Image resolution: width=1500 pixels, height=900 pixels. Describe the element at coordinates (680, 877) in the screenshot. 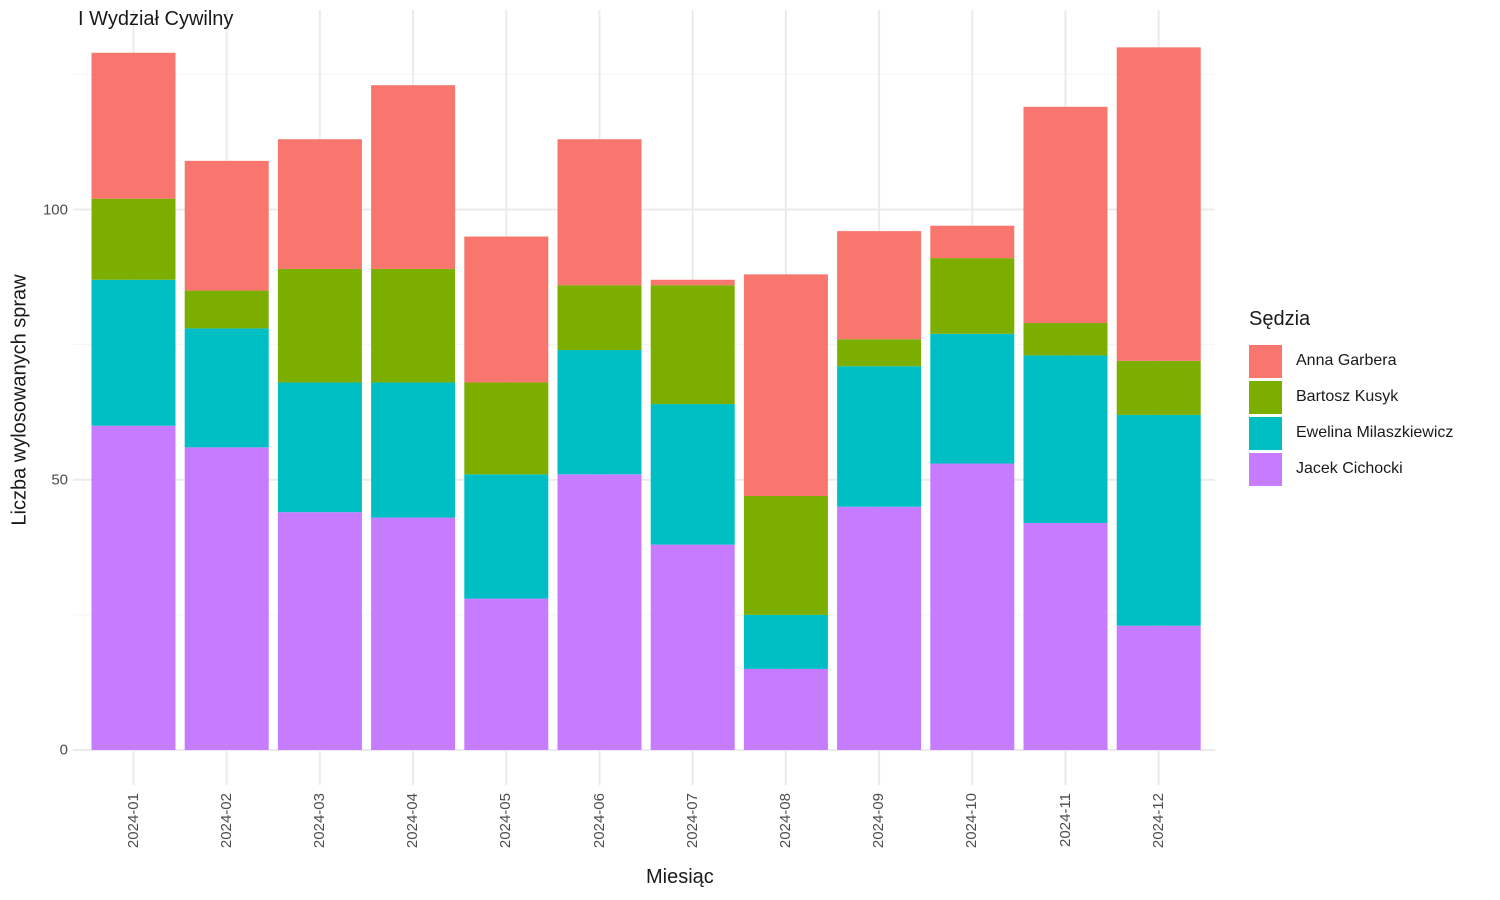

I see `x-axis-label: Miesiąc` at that location.